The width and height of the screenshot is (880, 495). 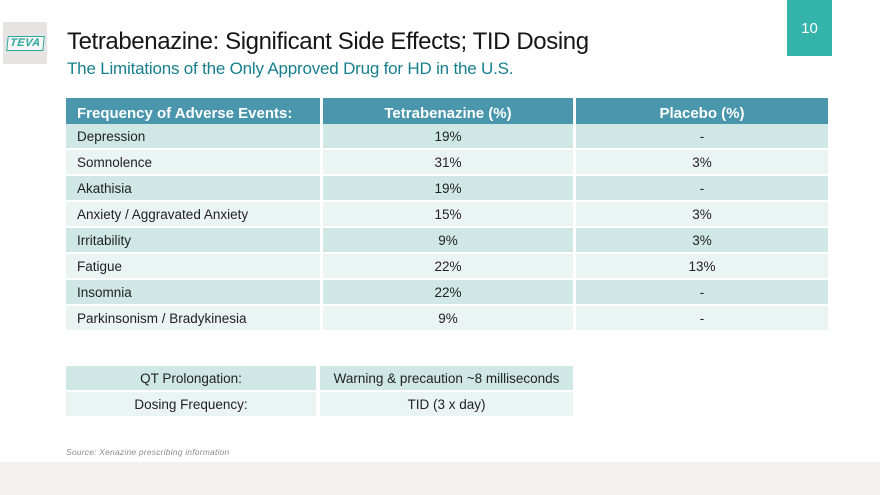 I want to click on detail-value: TID (3 x day), so click(x=446, y=404).